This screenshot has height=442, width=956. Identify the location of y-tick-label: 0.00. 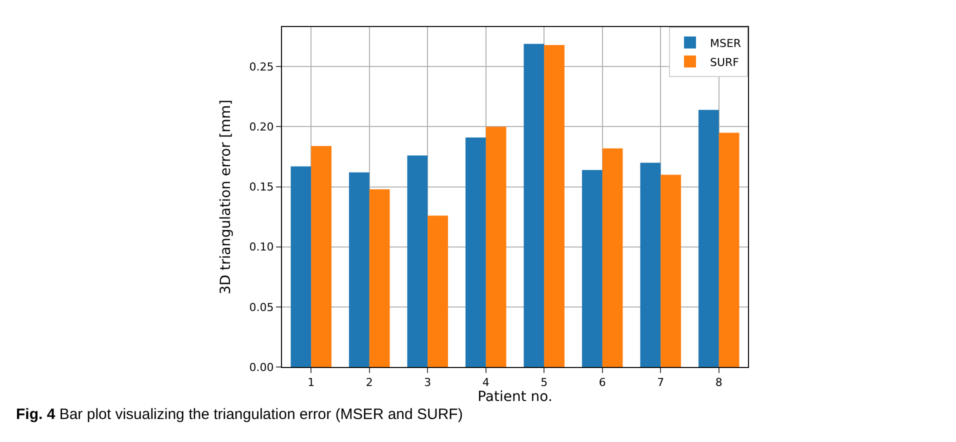
(261, 367).